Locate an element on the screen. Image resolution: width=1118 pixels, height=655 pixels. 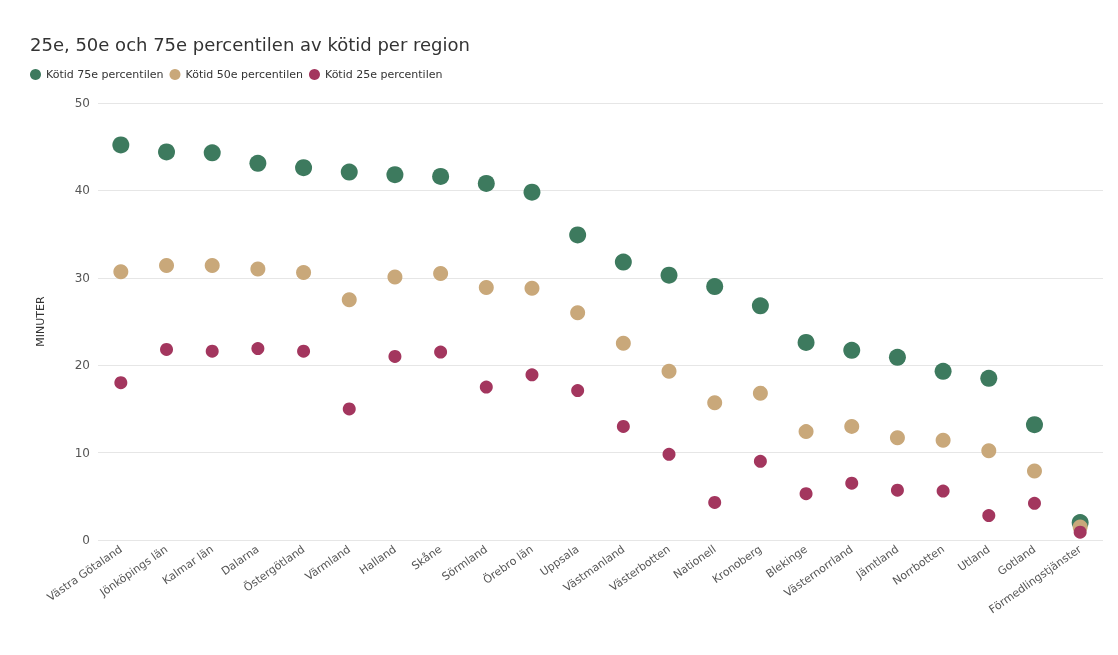
y-tick-label: 10 is located at coordinates (82, 452).